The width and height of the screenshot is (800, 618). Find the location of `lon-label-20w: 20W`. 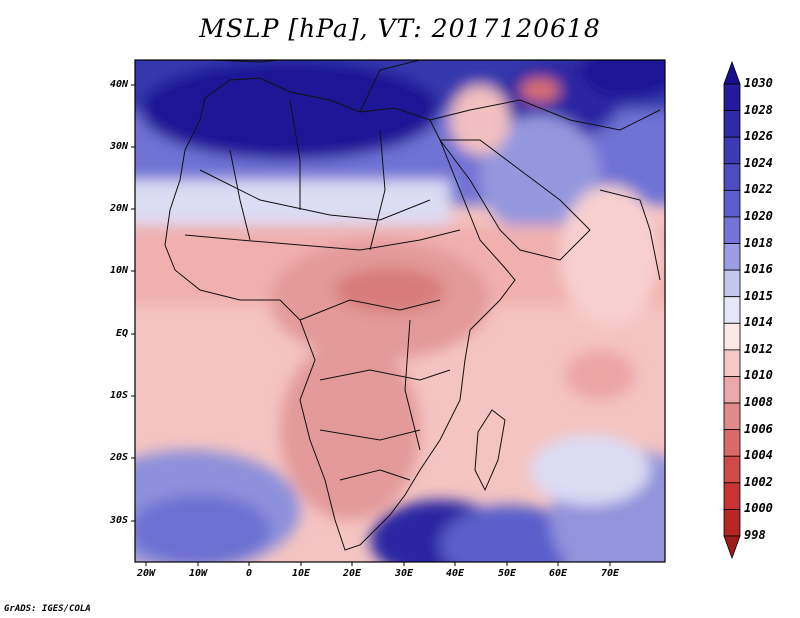

lon-label-20w: 20W is located at coordinates (146, 573).